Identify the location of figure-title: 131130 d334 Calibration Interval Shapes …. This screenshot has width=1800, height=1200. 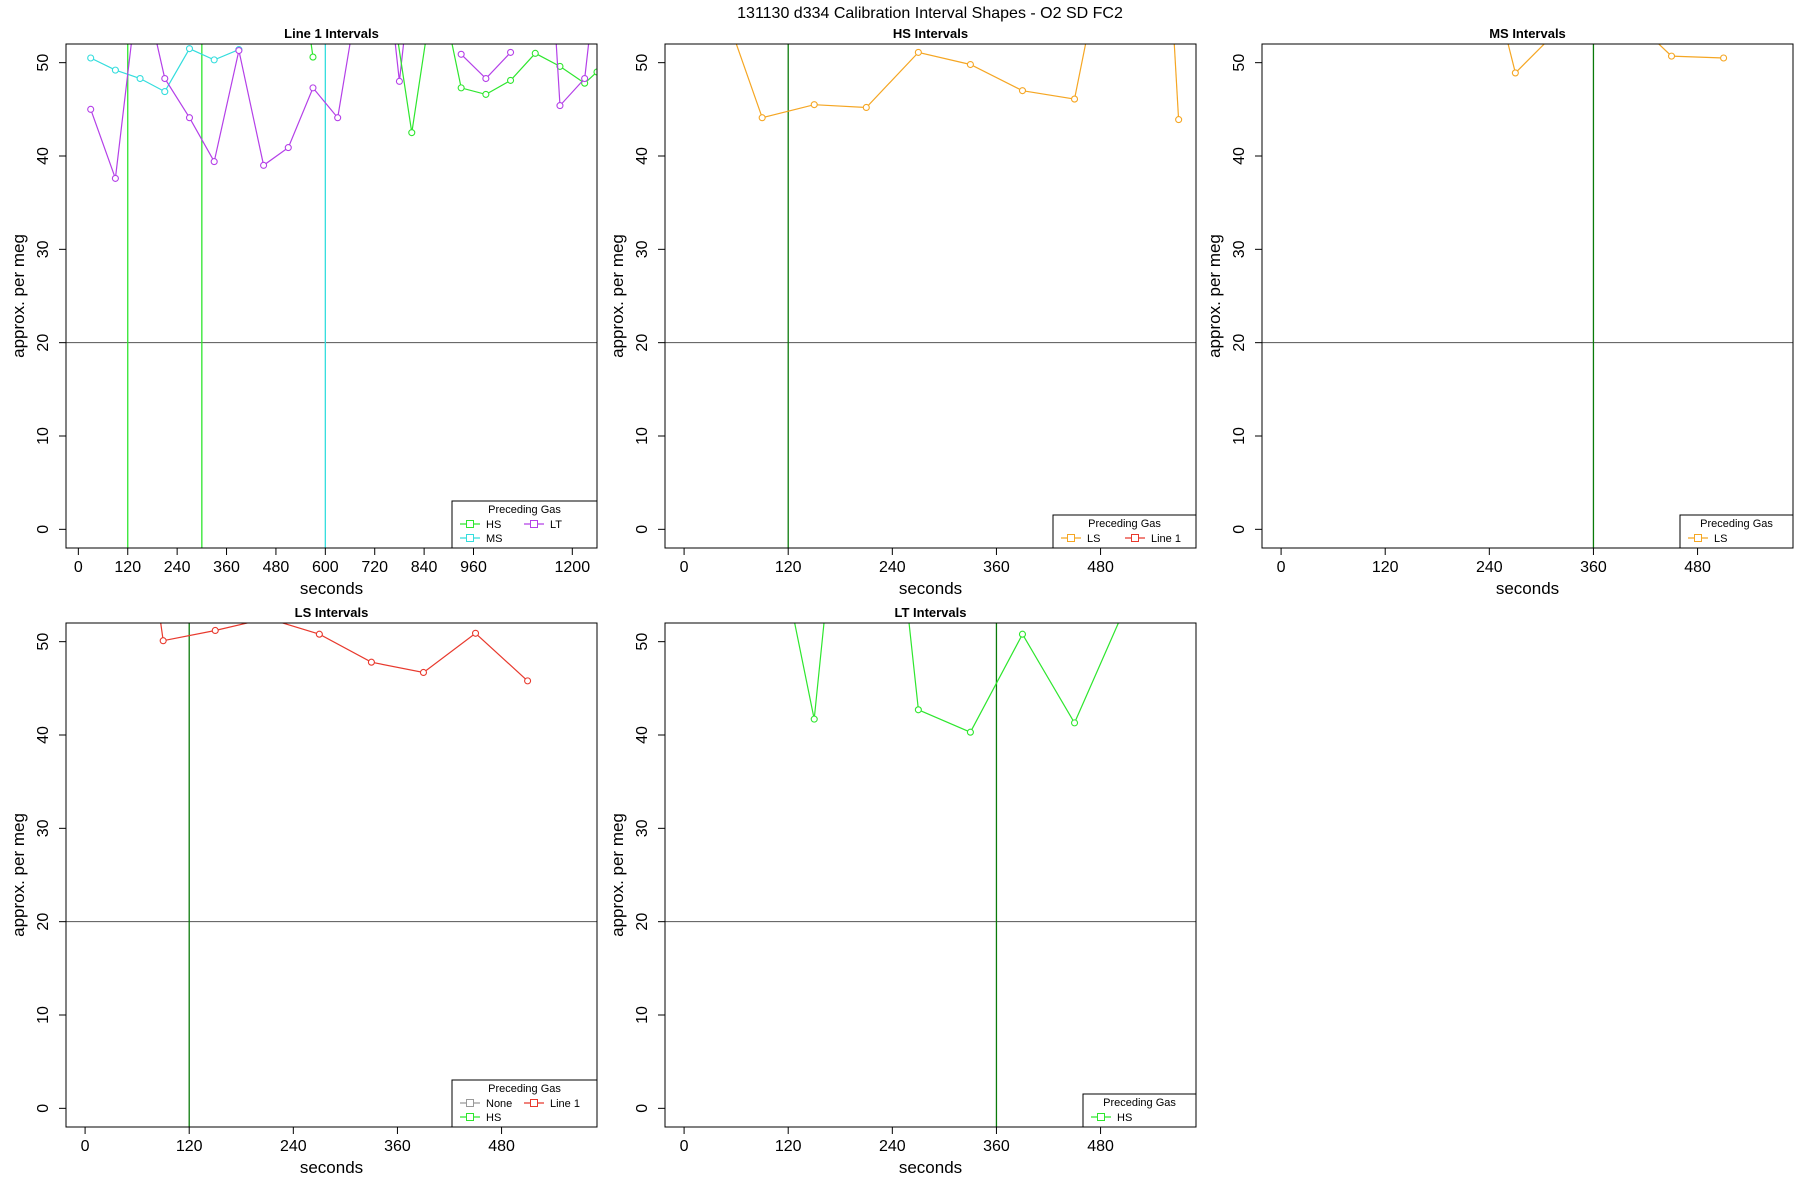
(930, 13).